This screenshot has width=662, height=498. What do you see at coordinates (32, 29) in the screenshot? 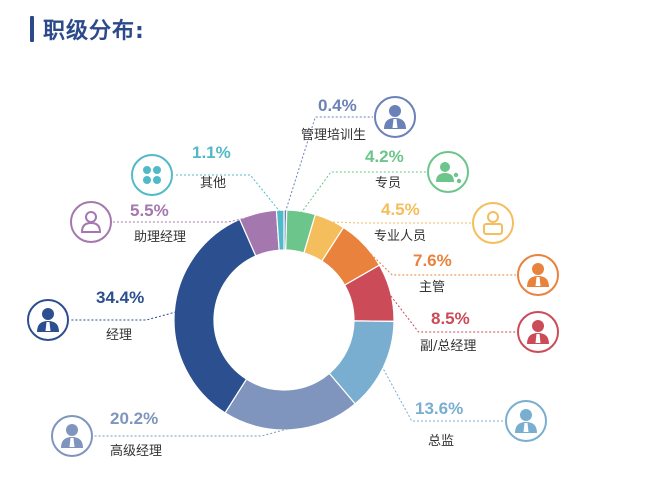
I see `title-accent-bar` at bounding box center [32, 29].